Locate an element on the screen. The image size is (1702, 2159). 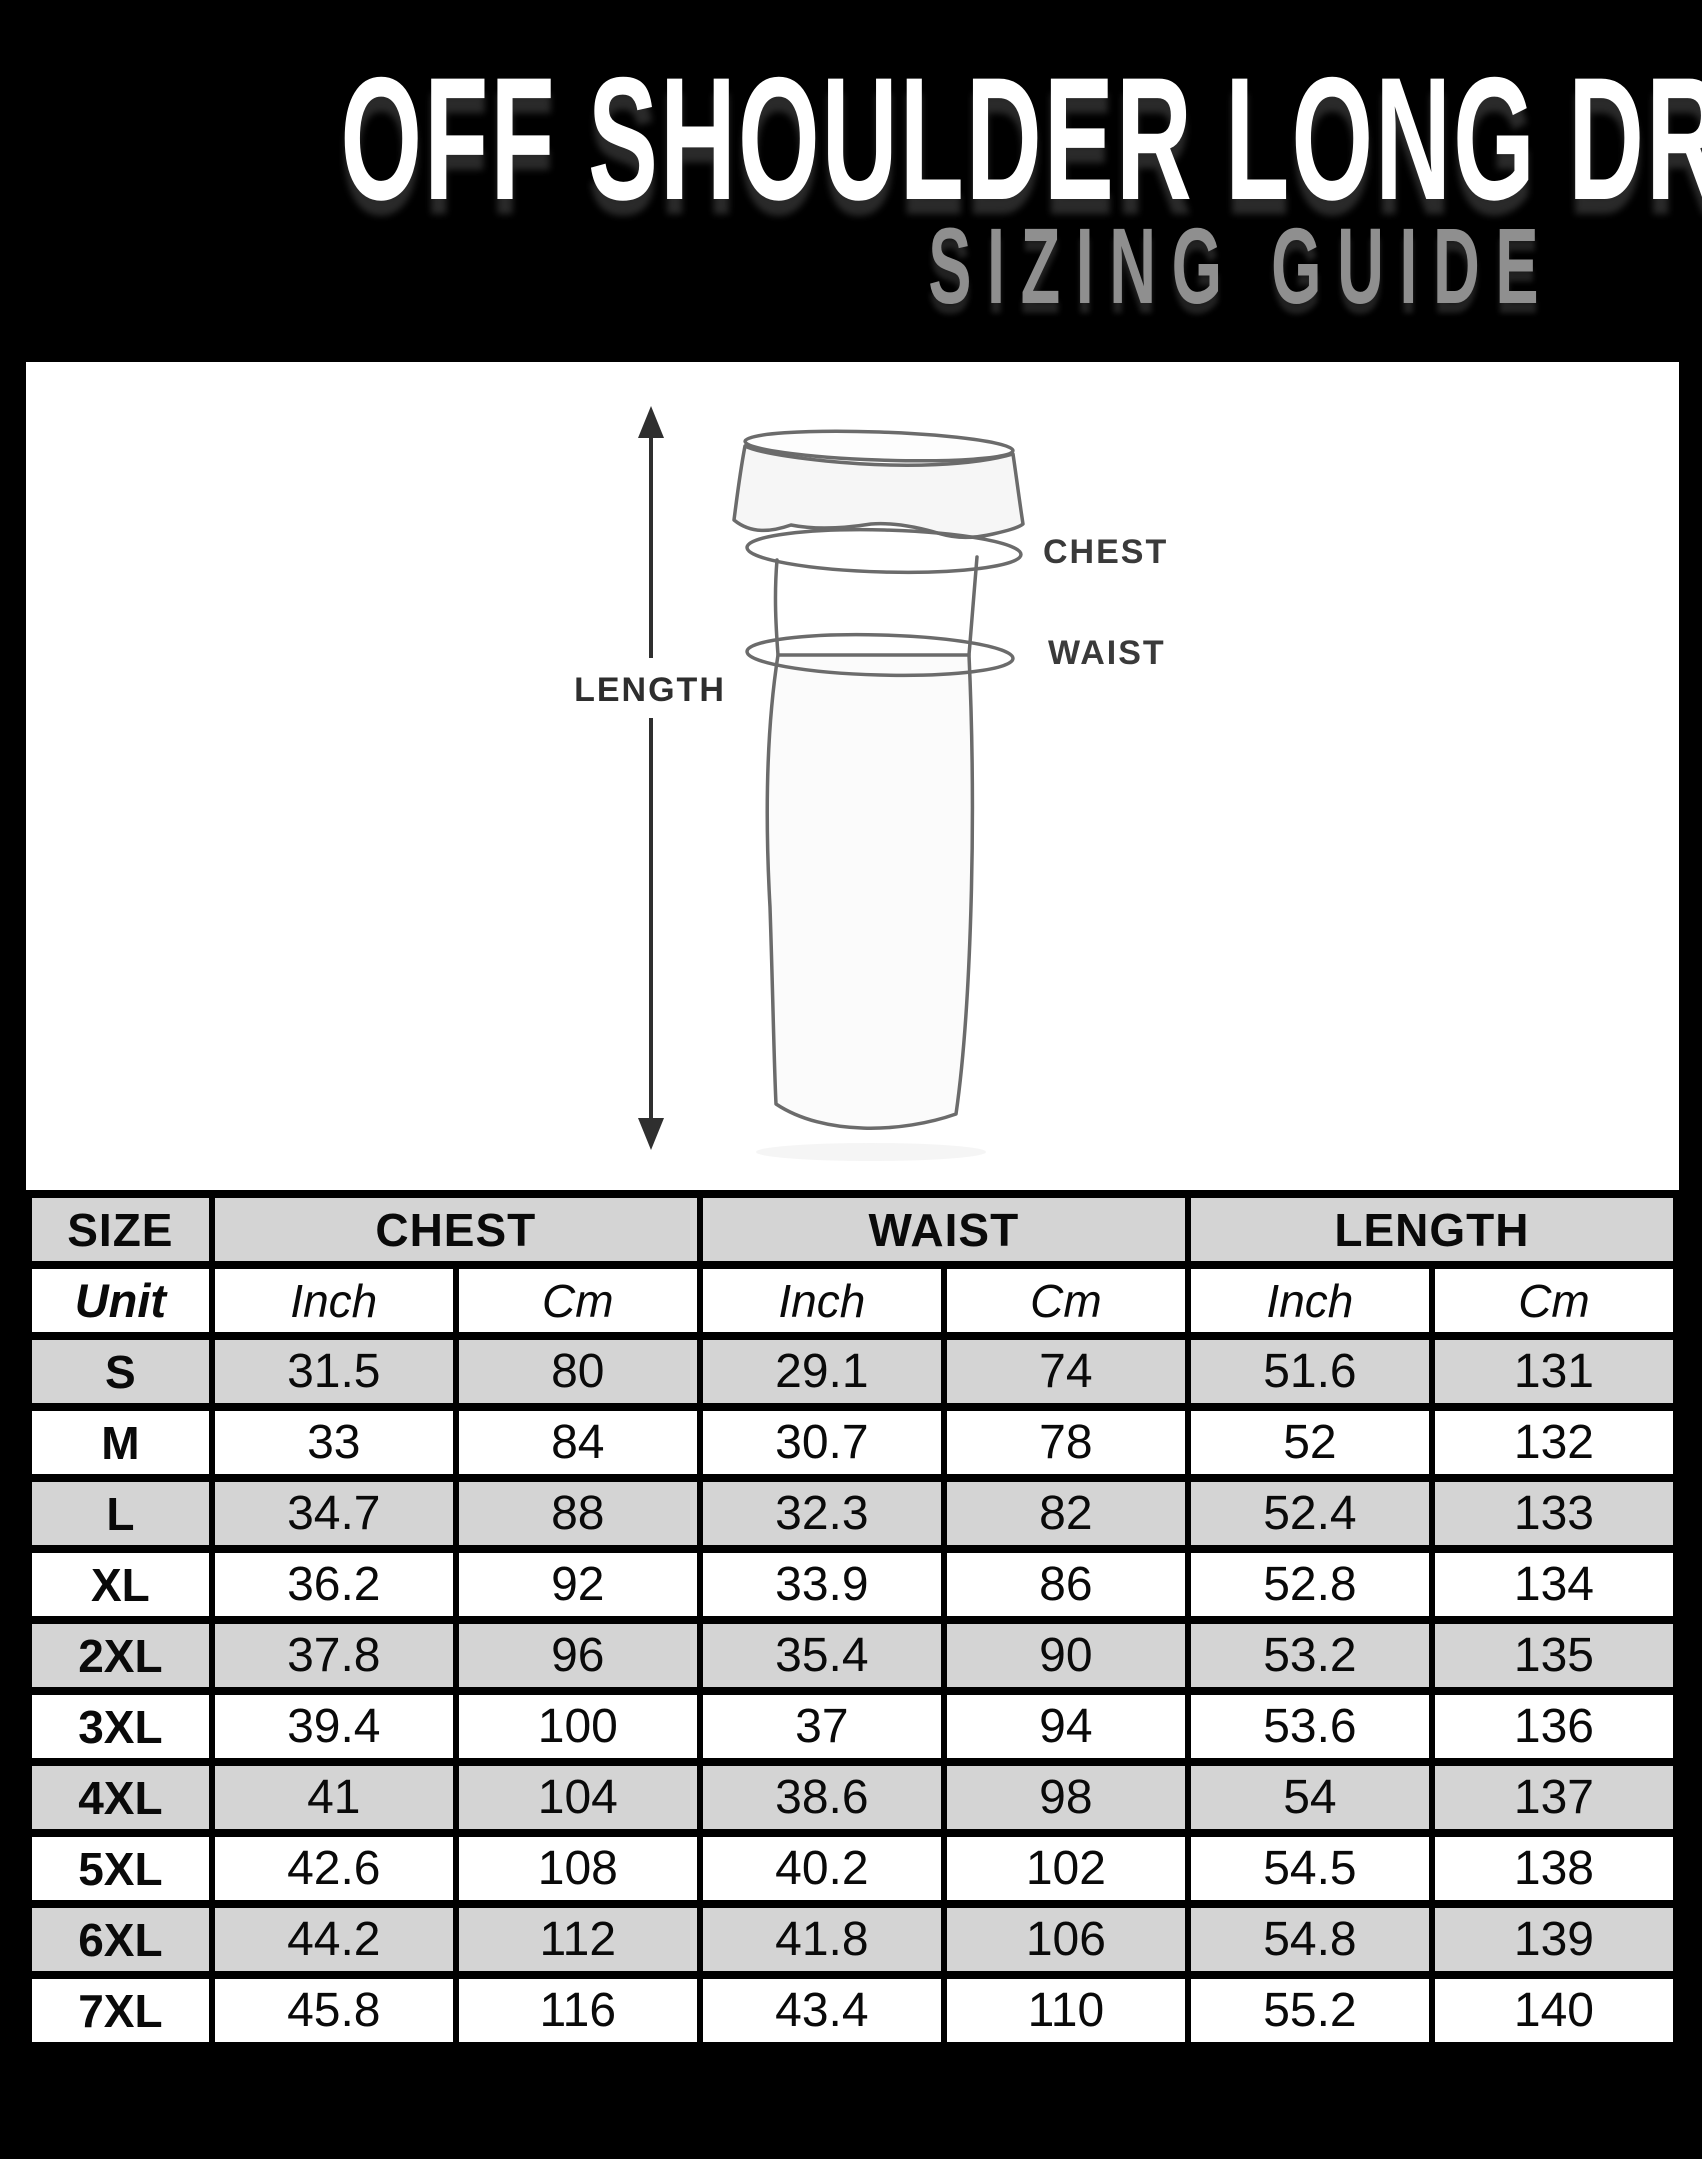
size-row-label: XL is located at coordinates (120, 1584).